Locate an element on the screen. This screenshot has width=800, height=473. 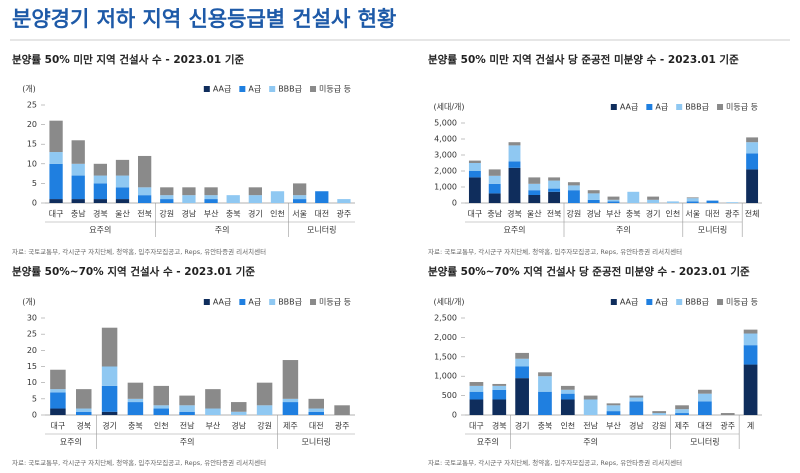
x-tick-label: 인천 is located at coordinates (567, 426).